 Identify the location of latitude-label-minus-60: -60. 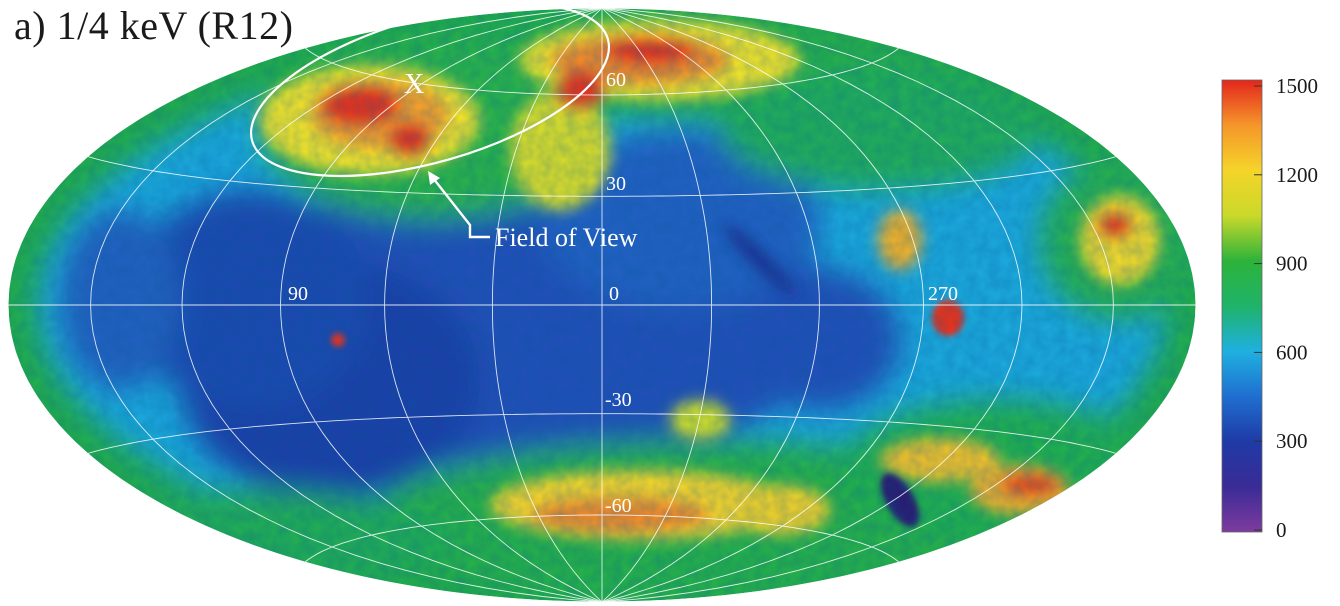
(618, 506).